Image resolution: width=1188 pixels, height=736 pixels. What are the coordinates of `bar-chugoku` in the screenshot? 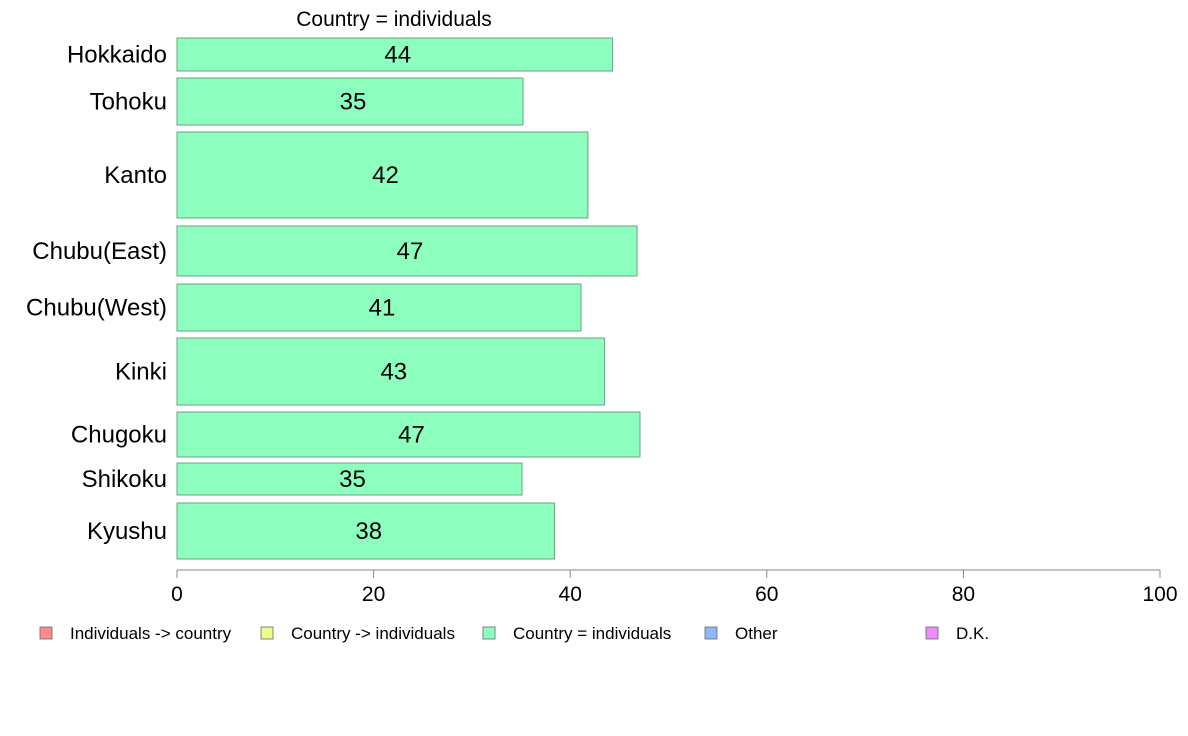 It's located at (408, 434).